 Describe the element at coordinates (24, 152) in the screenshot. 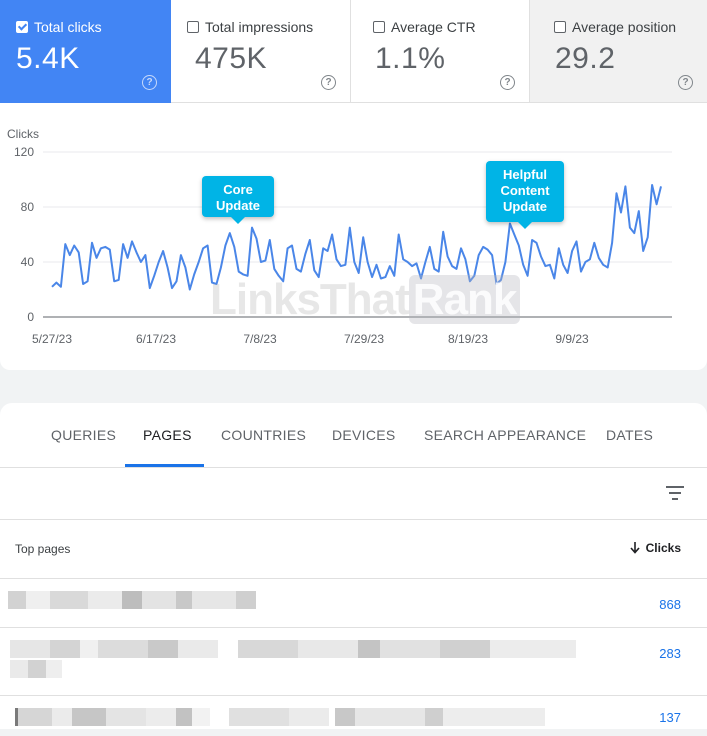

I see `y-tick-label: 120` at that location.